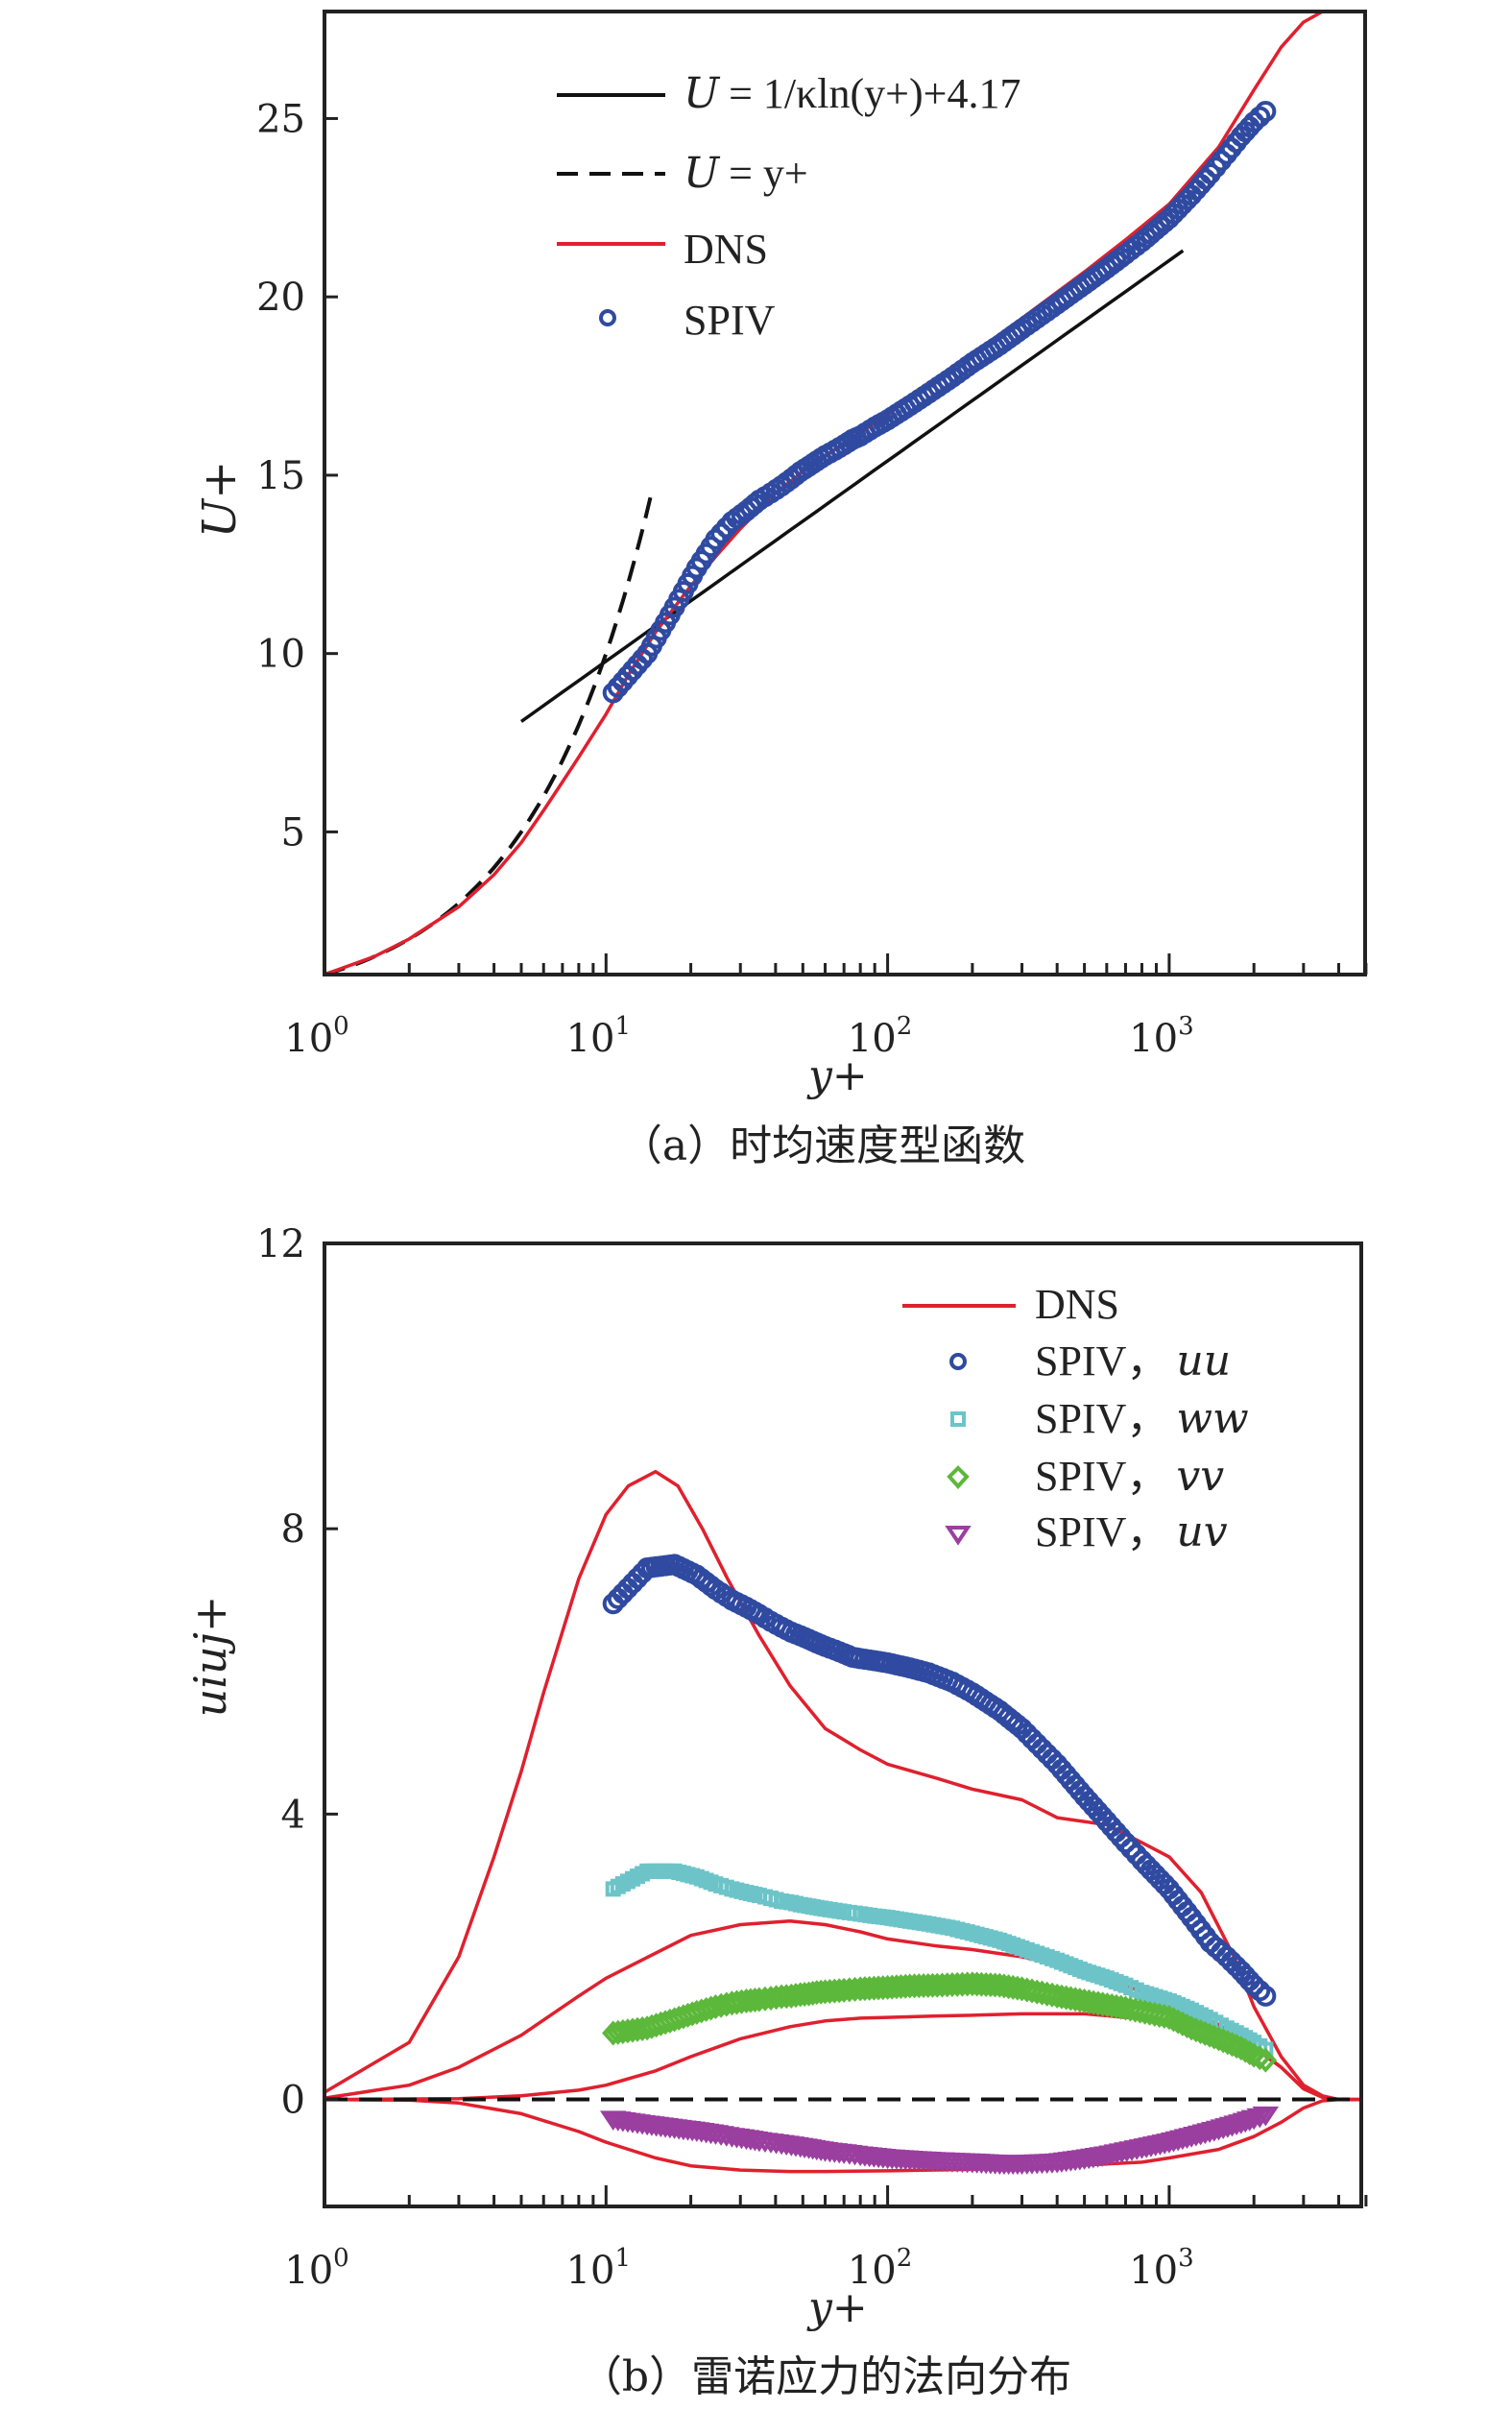 Image resolution: width=1512 pixels, height=2410 pixels. Describe the element at coordinates (1212, 1418) in the screenshot. I see `legend-label-ww-math: ww` at that location.